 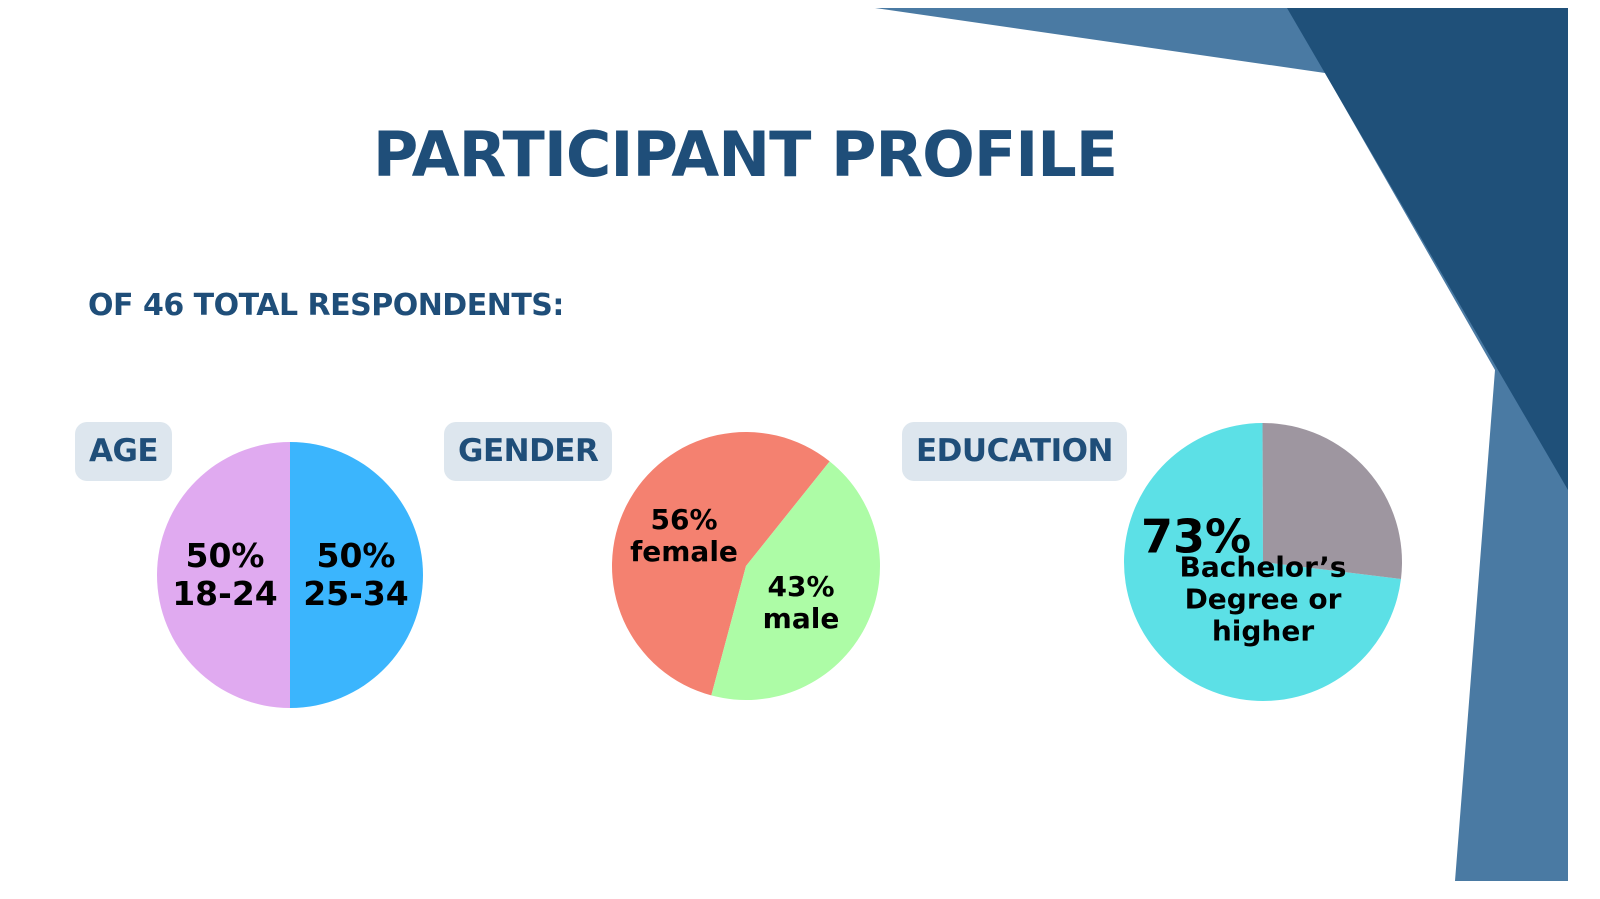 What do you see at coordinates (1263, 599) in the screenshot?
I see `category-label: Bachelor’s Degree or higher` at bounding box center [1263, 599].